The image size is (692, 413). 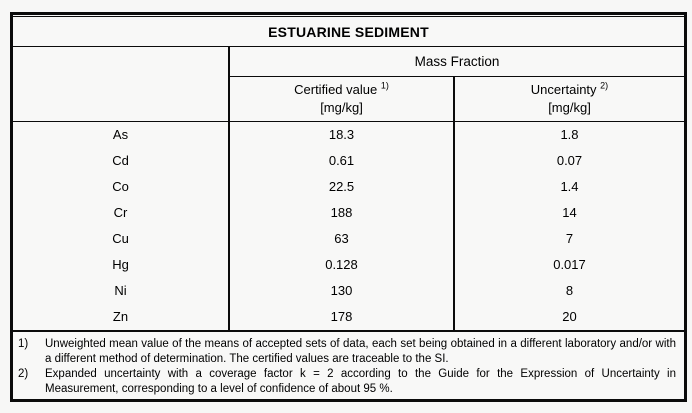 I want to click on certified-value-cell: 178, so click(x=342, y=317).